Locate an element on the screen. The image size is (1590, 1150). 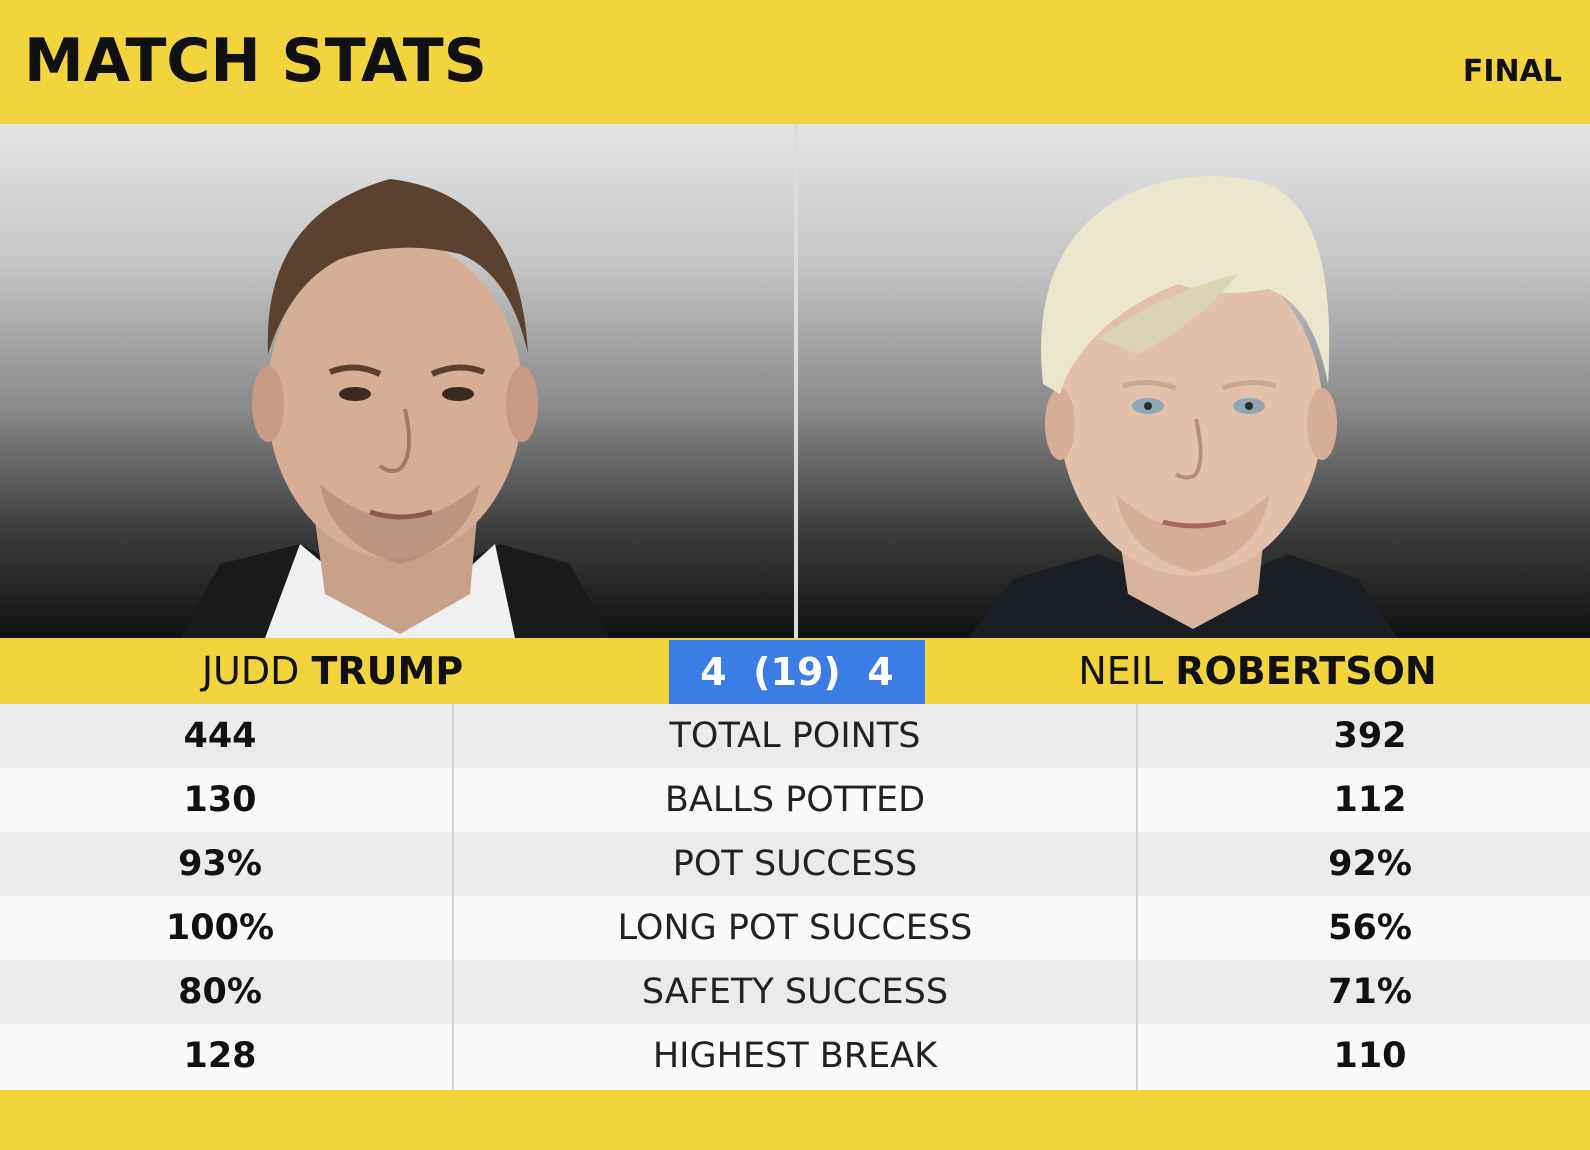
player-name-left: JUDD TRUMP is located at coordinates (332, 671).